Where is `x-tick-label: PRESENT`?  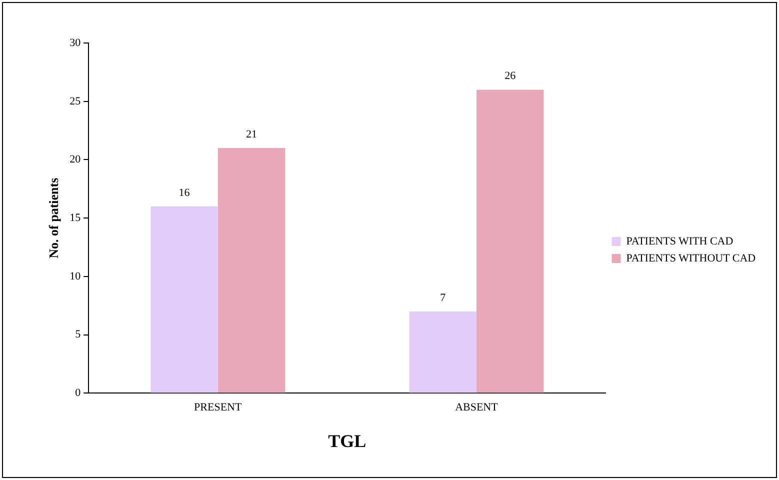 x-tick-label: PRESENT is located at coordinates (218, 408).